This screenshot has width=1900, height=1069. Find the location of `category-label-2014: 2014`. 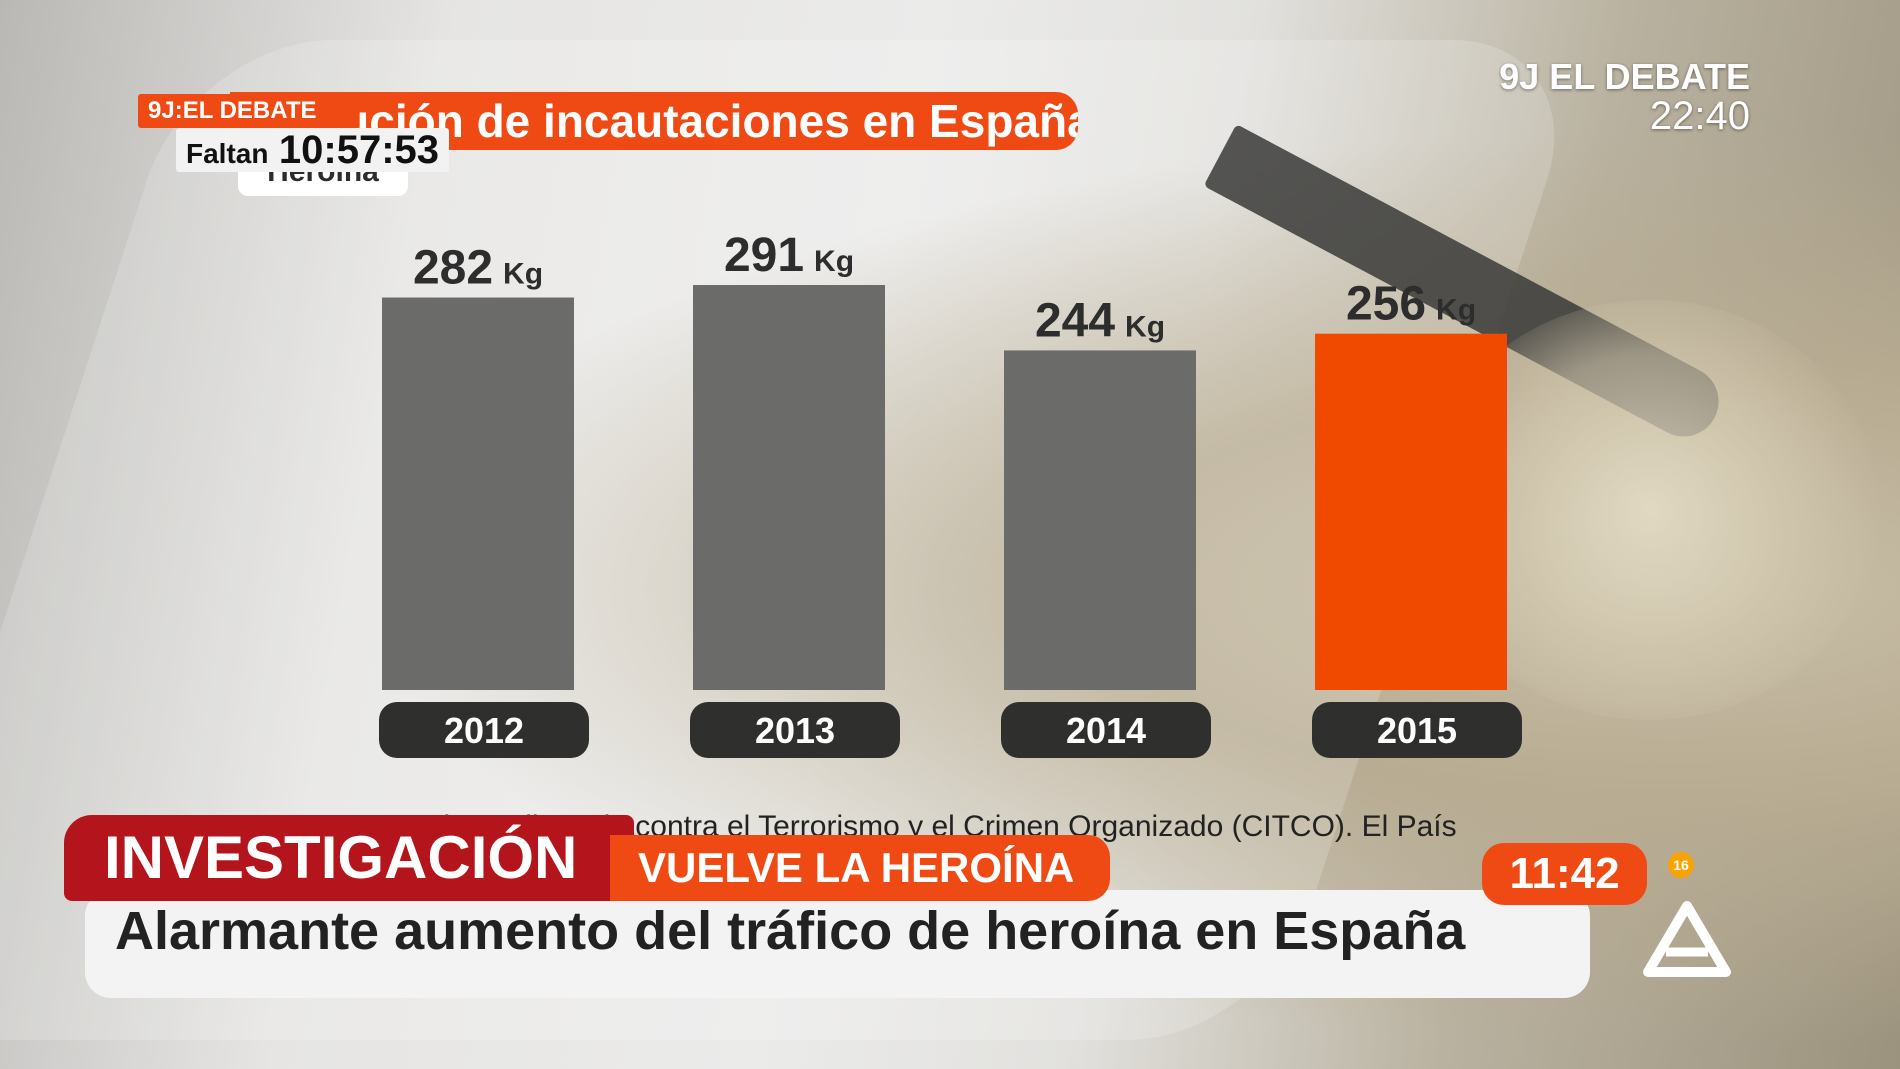

category-label-2014: 2014 is located at coordinates (1106, 730).